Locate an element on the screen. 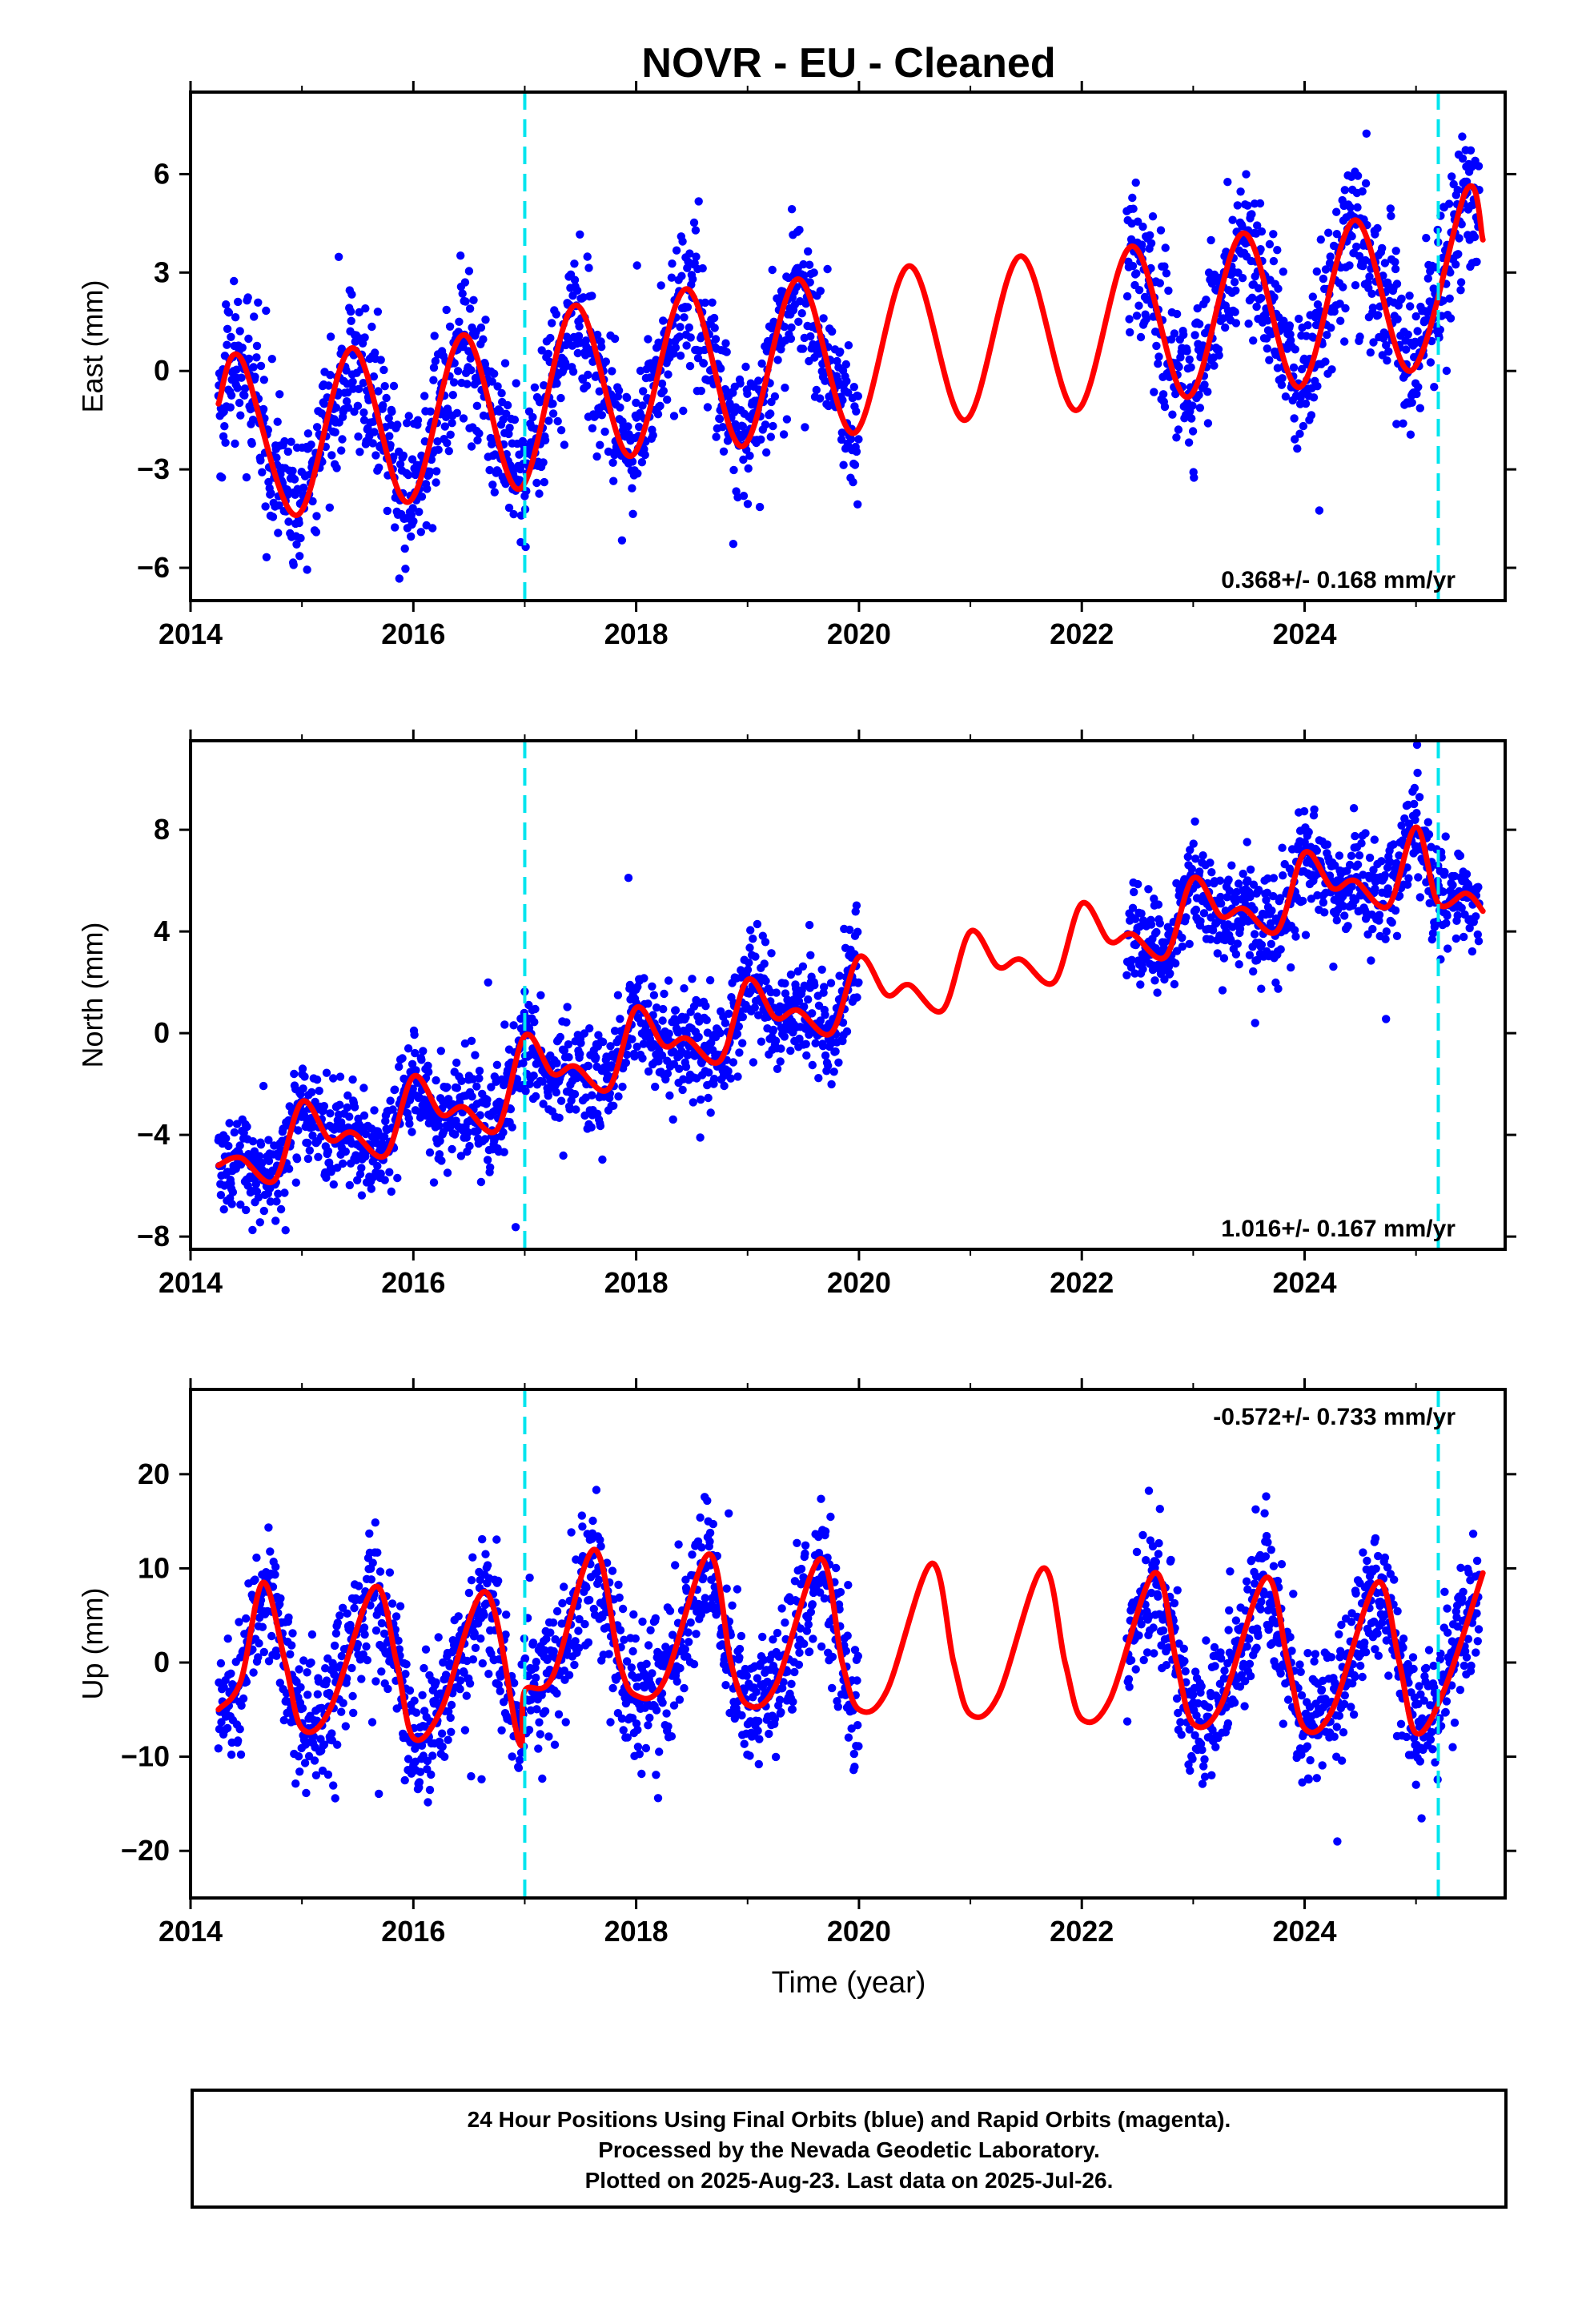  velocity-rate-label: 1.016+/- 0.167 mm/yr is located at coordinates (1338, 1229).